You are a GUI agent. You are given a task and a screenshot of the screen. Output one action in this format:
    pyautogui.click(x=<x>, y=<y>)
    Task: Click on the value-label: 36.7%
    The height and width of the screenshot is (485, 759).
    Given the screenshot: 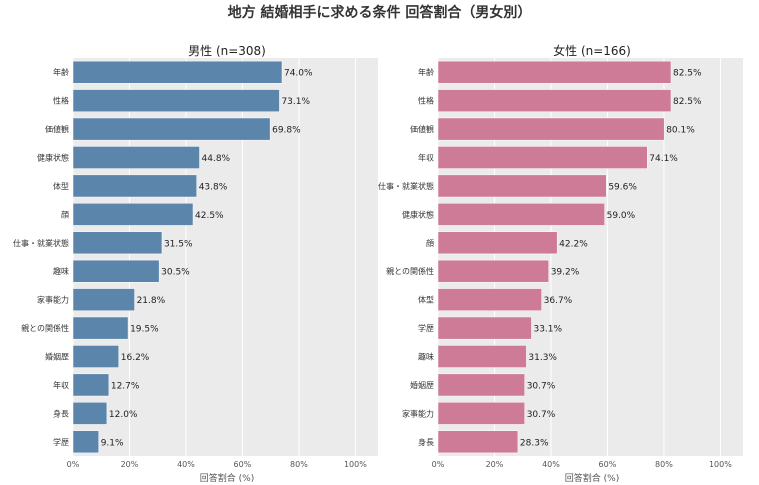 What is the action you would take?
    pyautogui.click(x=558, y=301)
    